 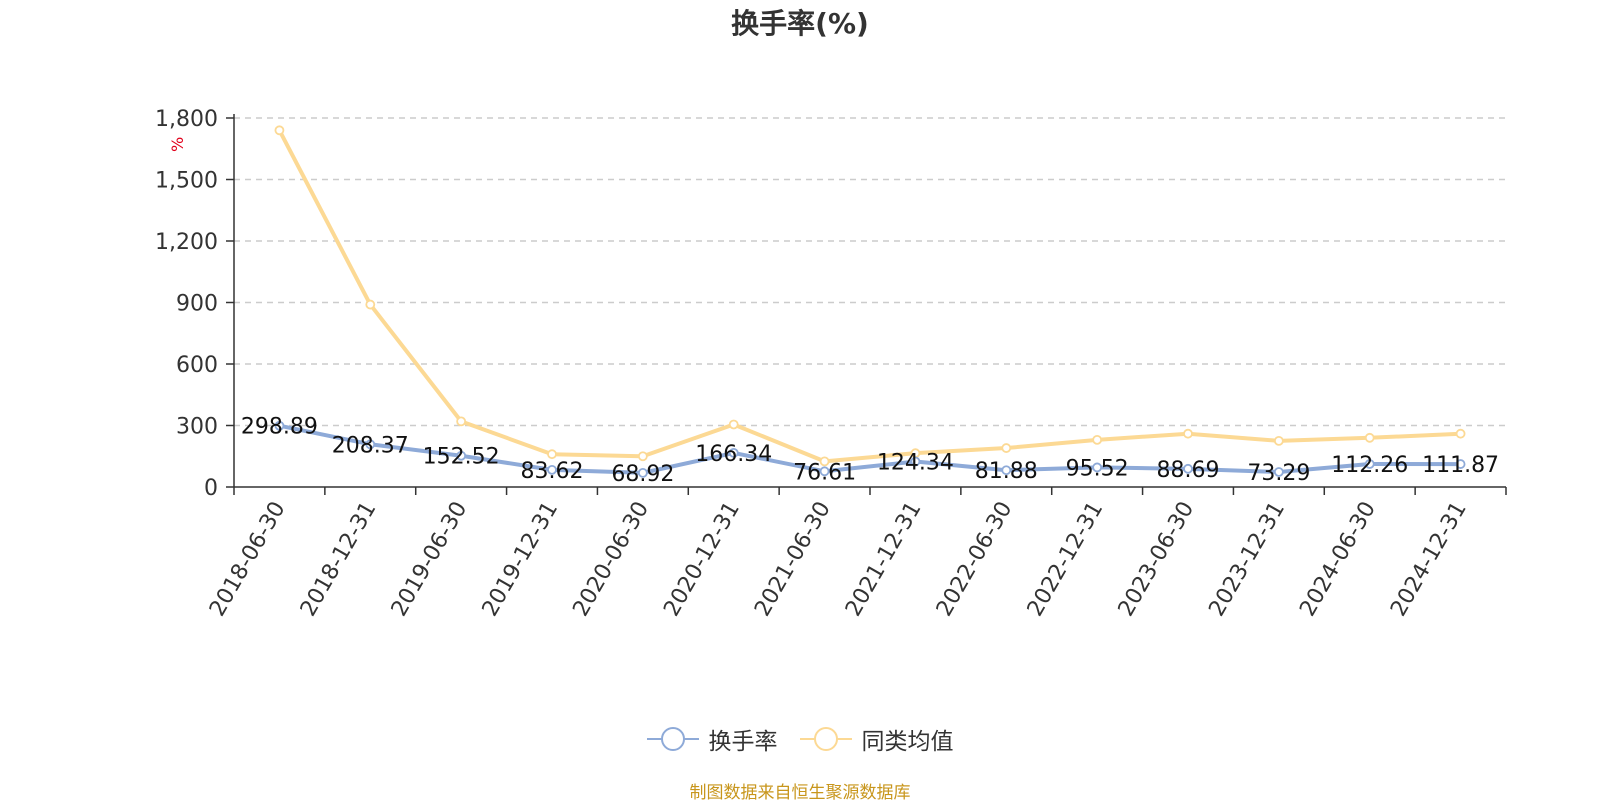 I want to click on x-tick-label: 2023-06-30, so click(x=1157, y=559).